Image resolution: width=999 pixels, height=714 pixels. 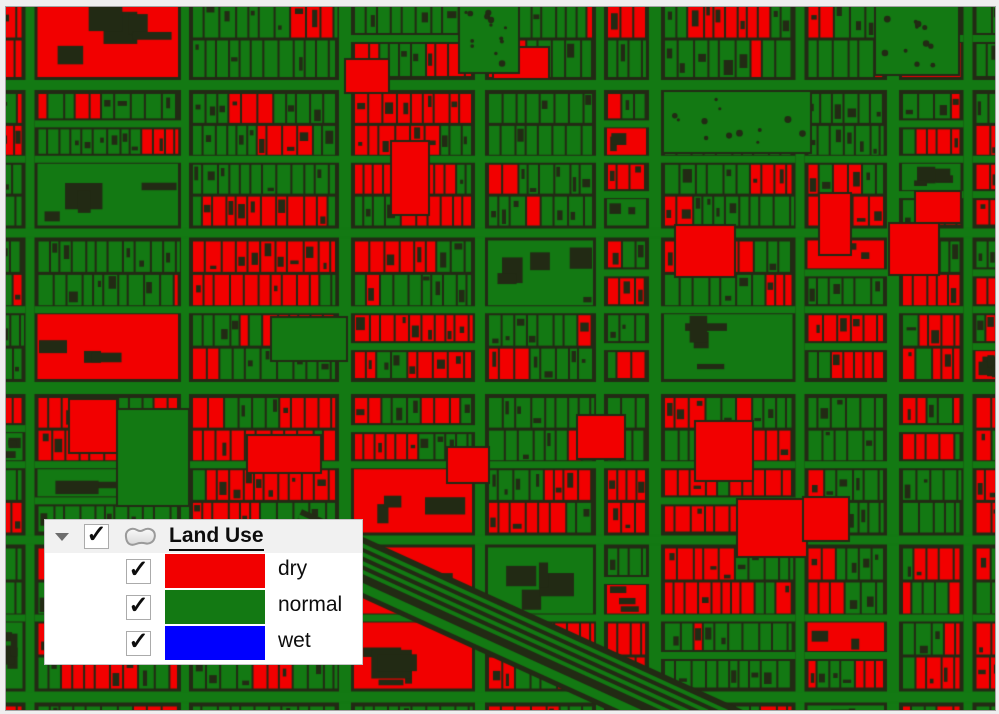 I want to click on layer-title: Land Use, so click(x=216, y=537).